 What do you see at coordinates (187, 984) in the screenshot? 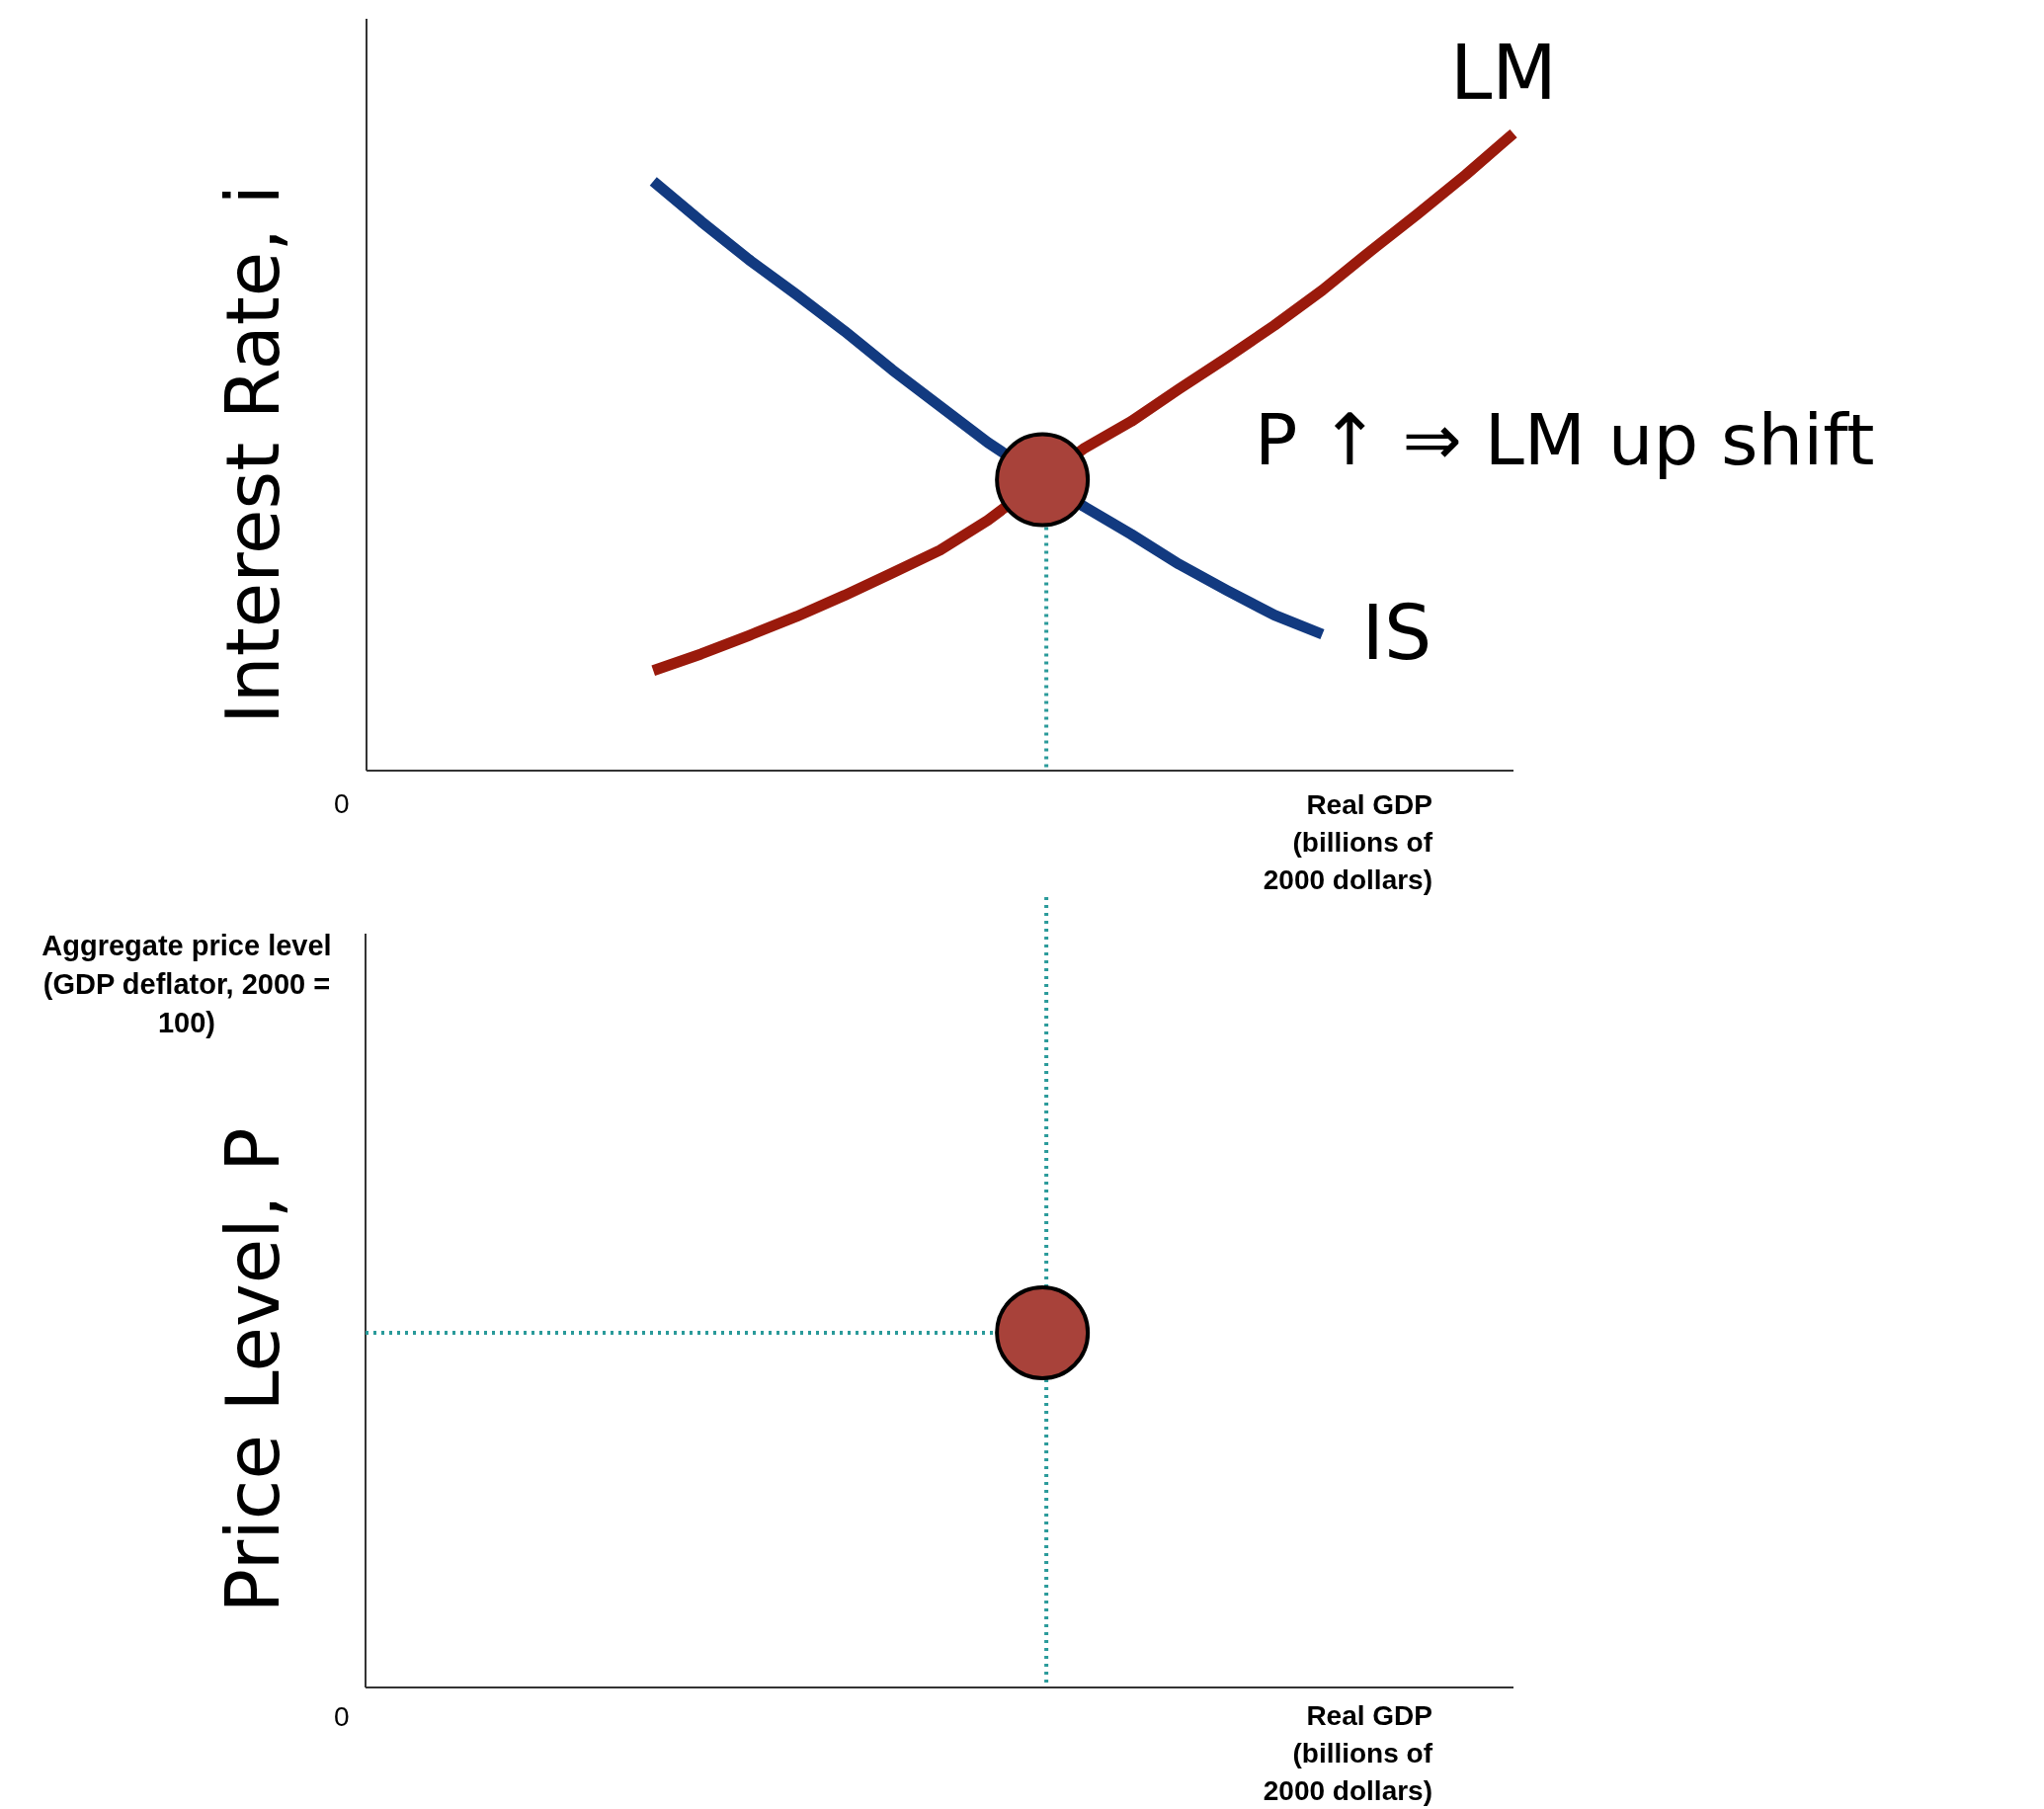
I see `text: Aggregate price level (GDP deflator, 2000 = 100)` at bounding box center [187, 984].